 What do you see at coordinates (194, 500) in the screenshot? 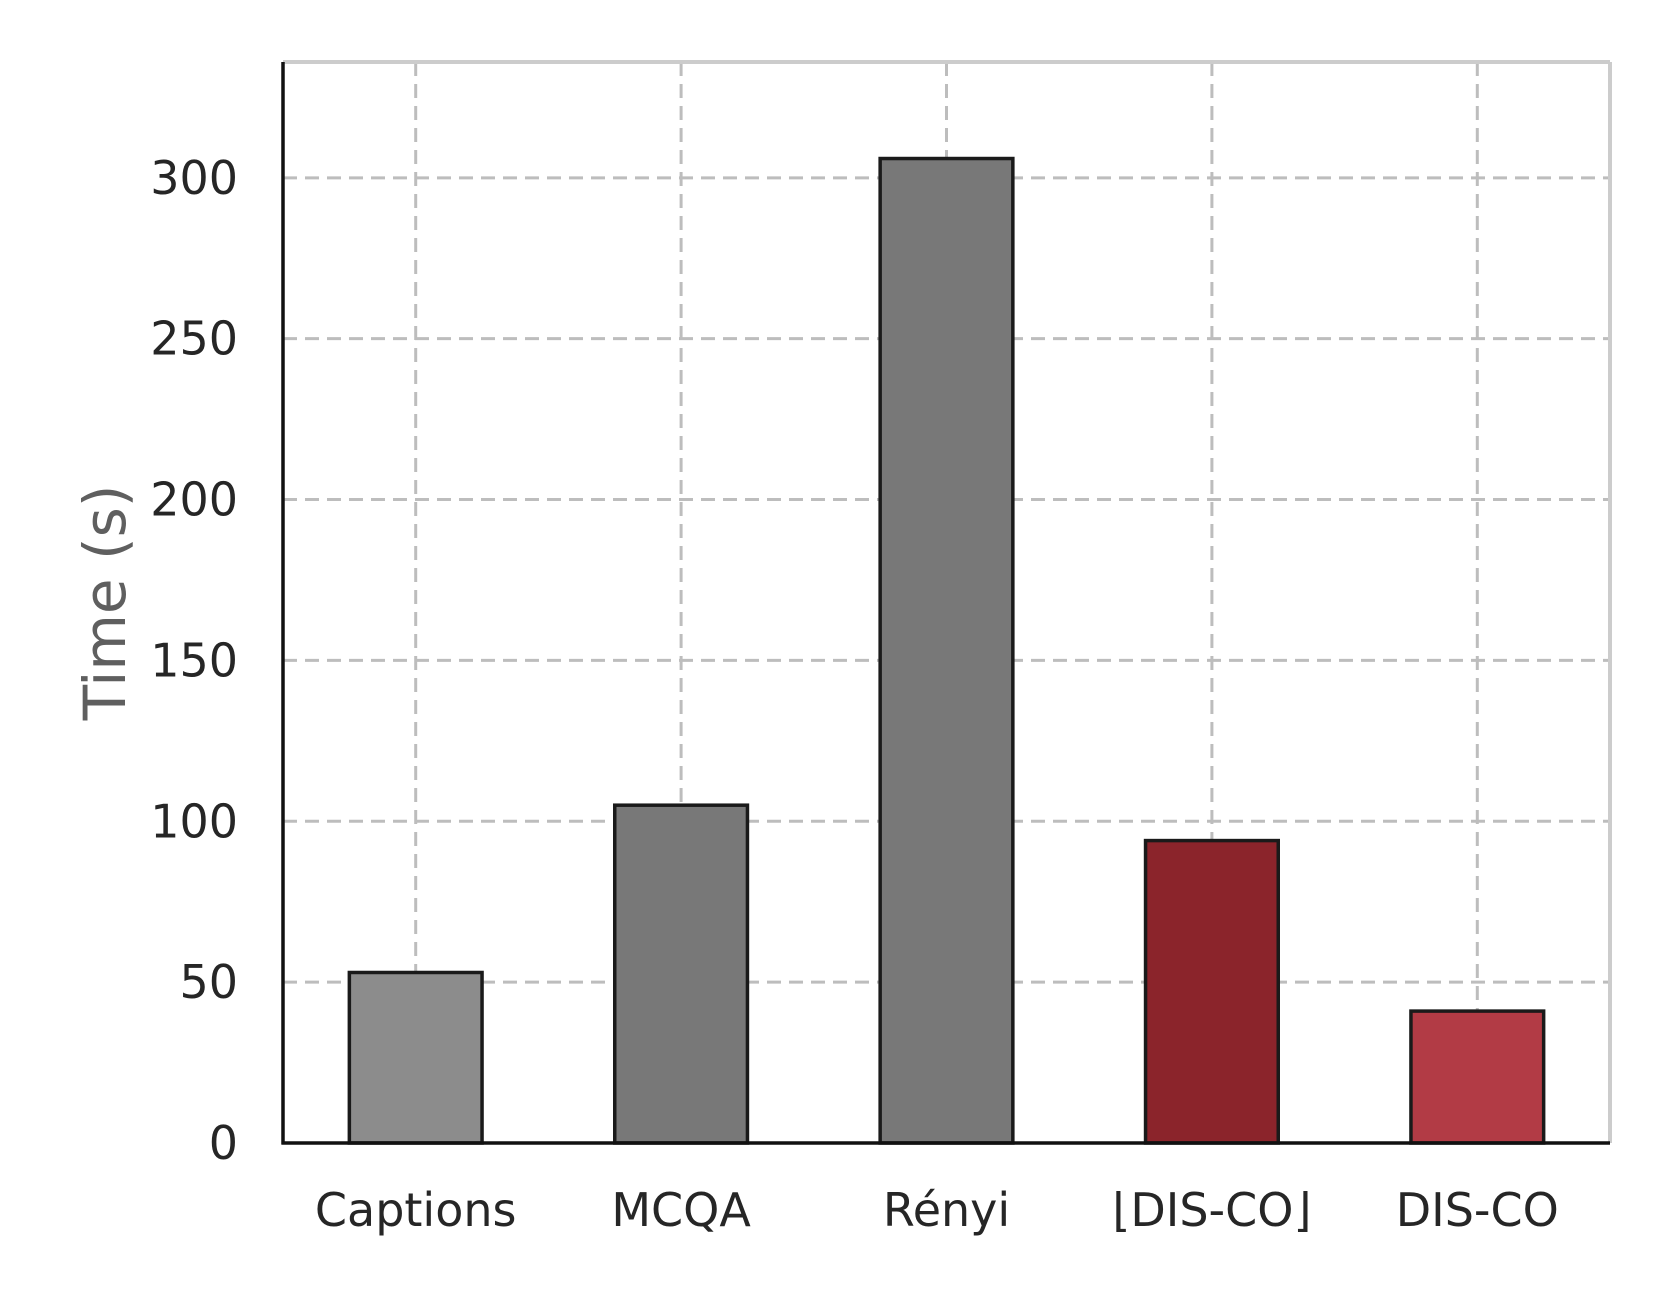
I see `y-tick-label-200: 200` at bounding box center [194, 500].